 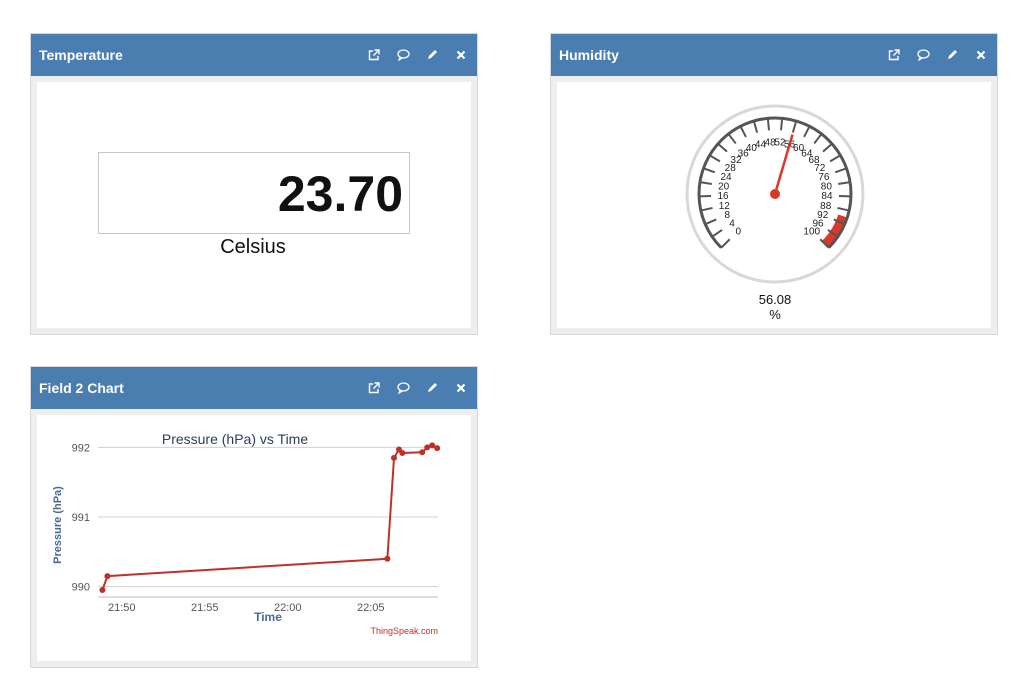 What do you see at coordinates (752, 148) in the screenshot?
I see `gauge-tick-label: 40` at bounding box center [752, 148].